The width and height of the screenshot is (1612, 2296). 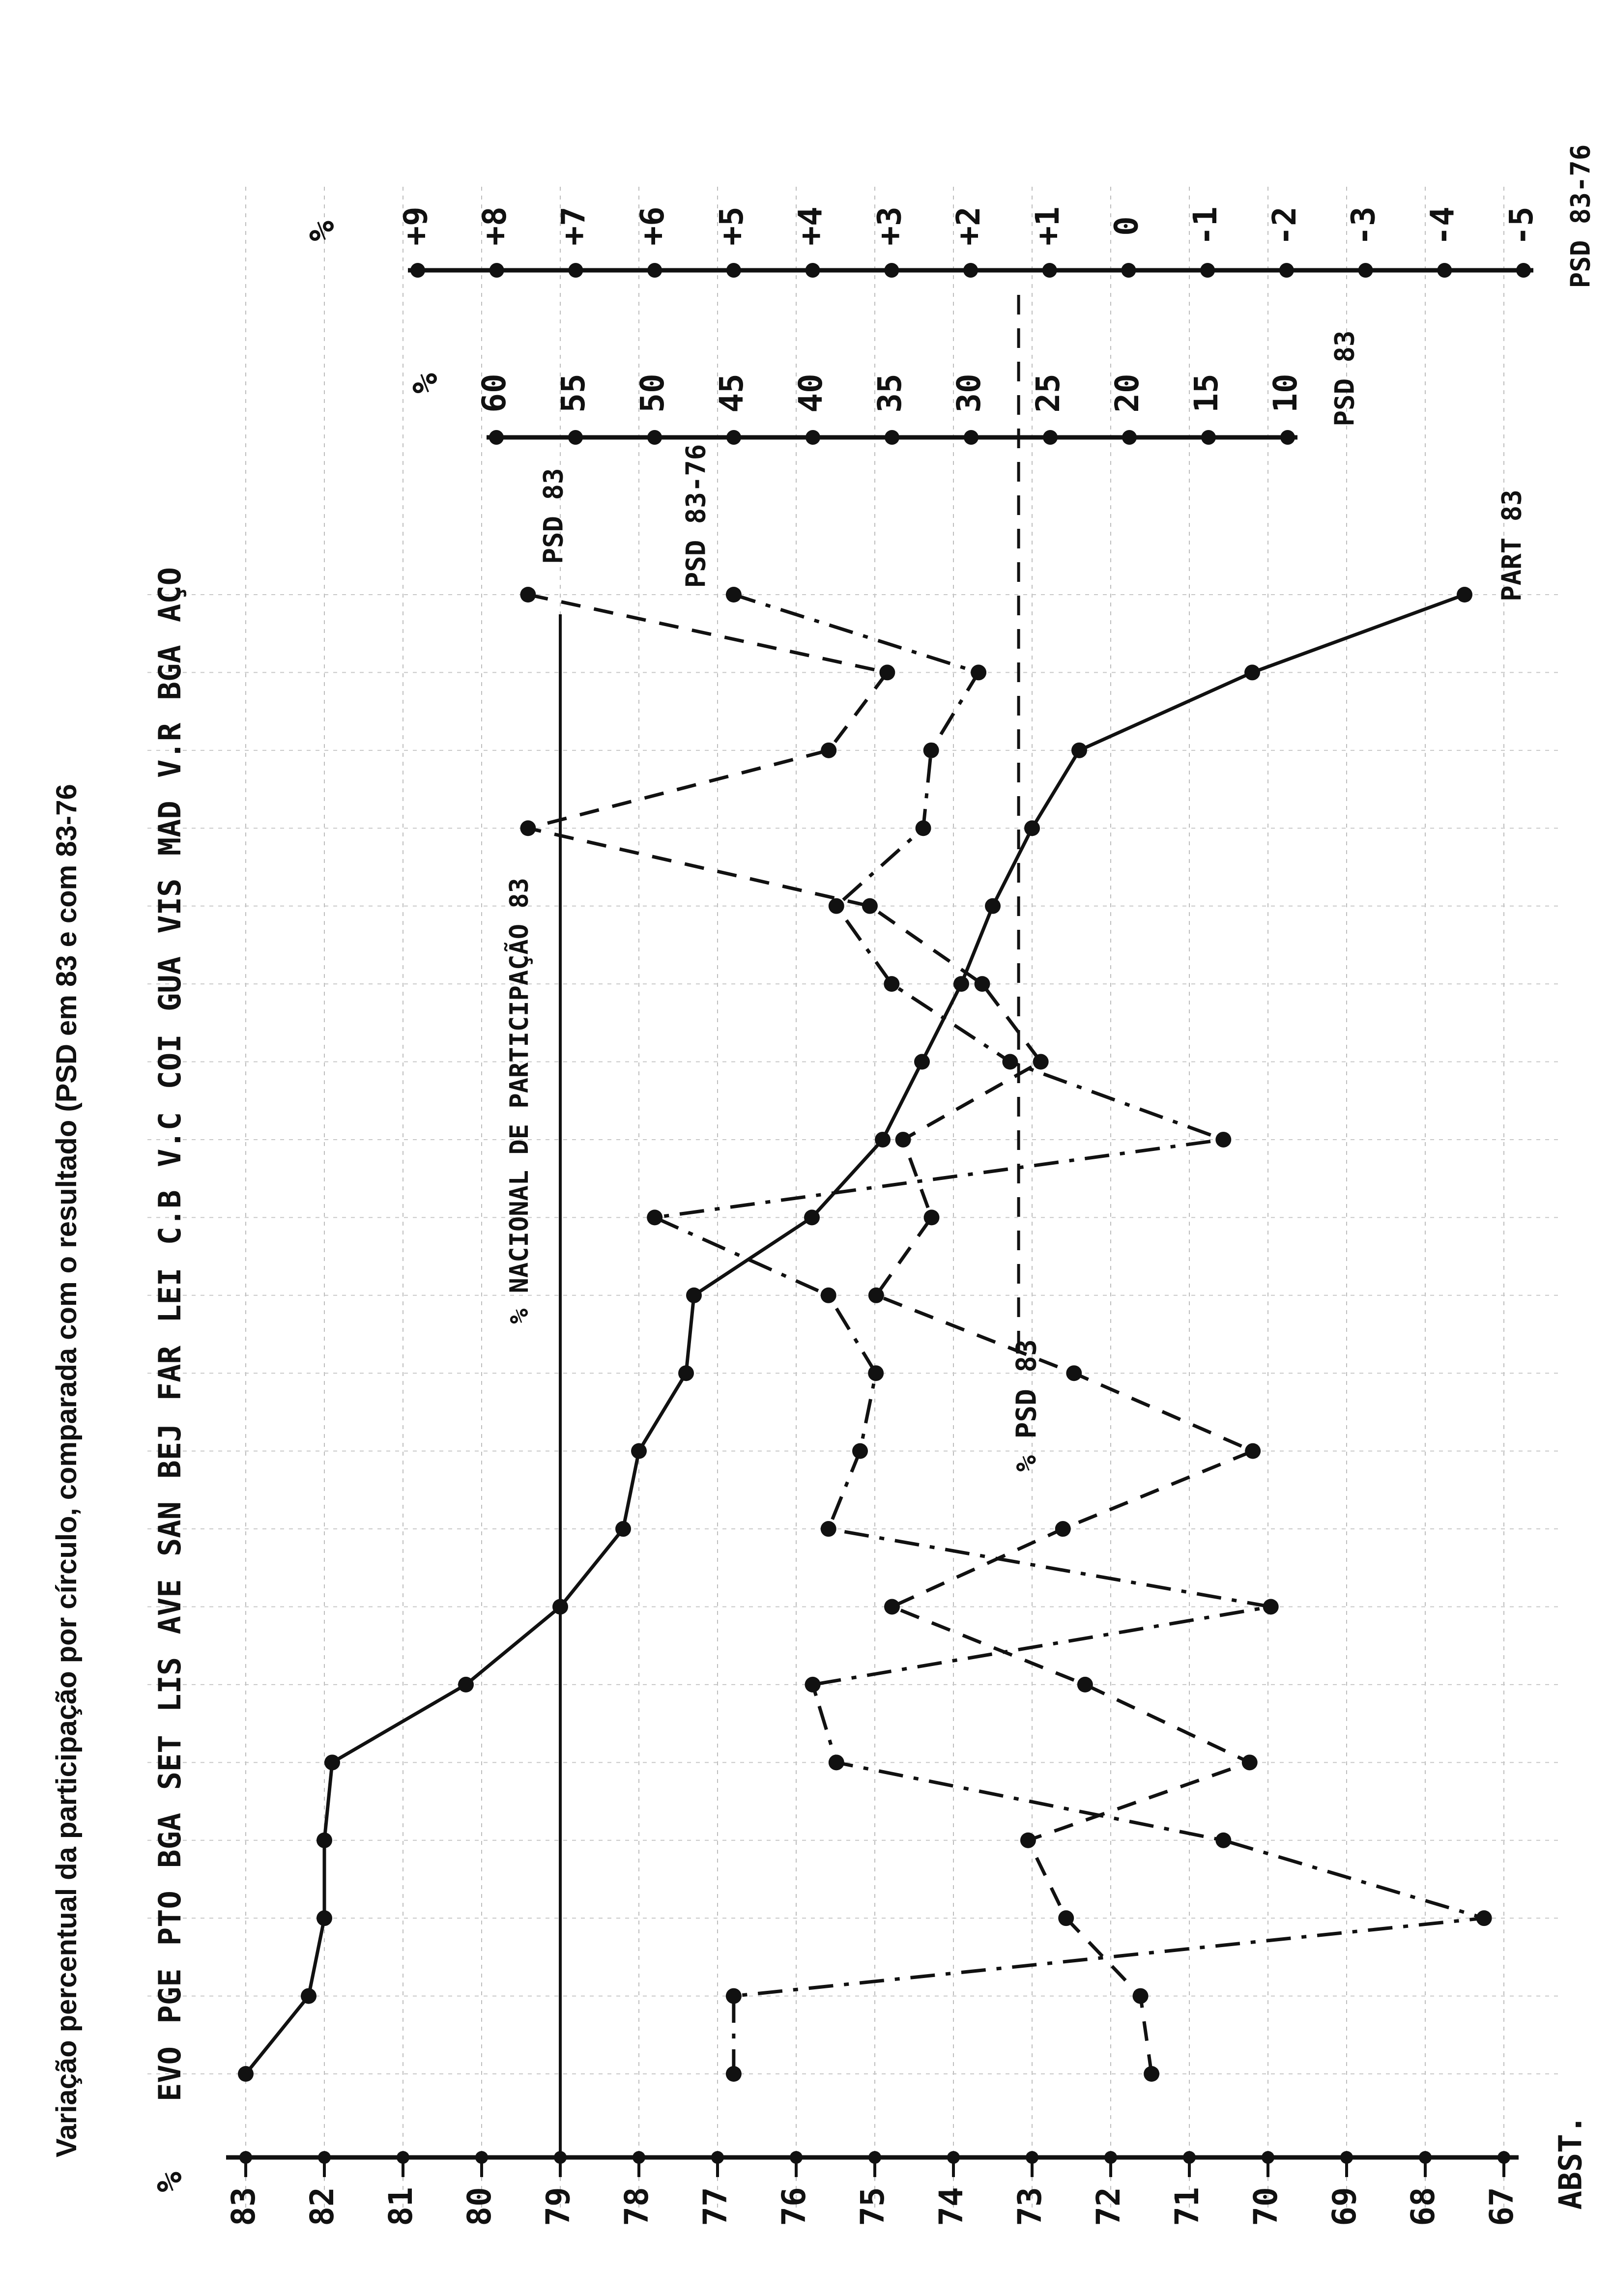 I want to click on psd83-tick-label: 60, so click(x=494, y=393).